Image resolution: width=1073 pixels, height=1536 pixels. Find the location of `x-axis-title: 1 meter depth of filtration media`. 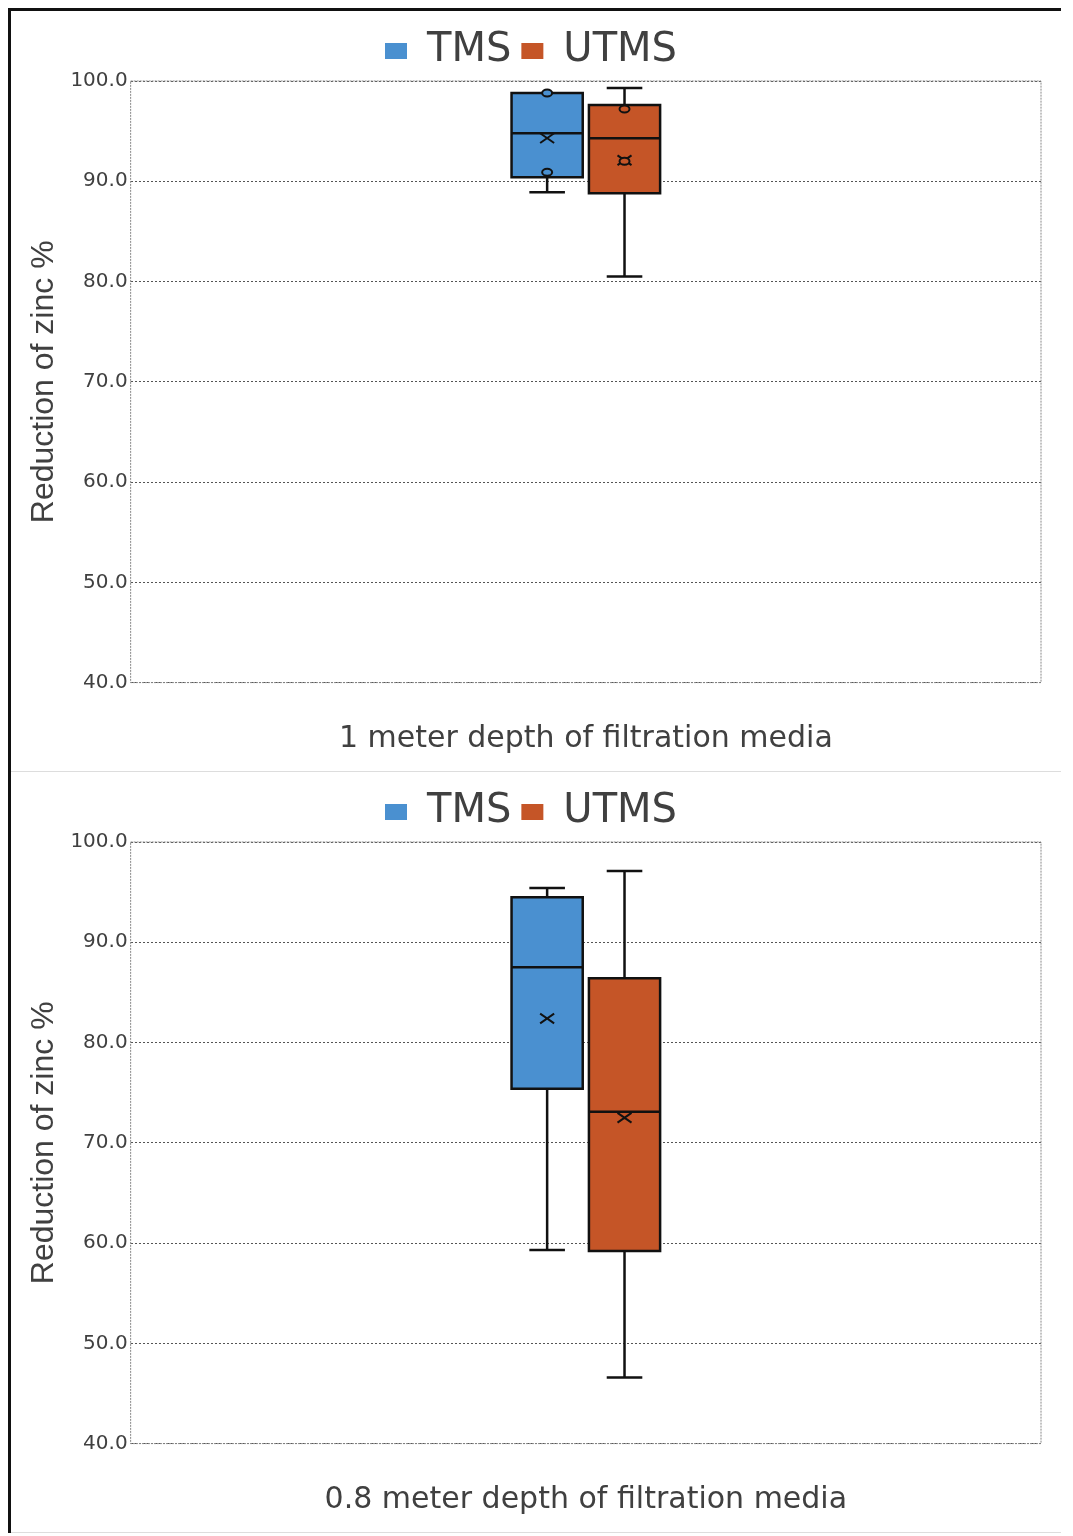

x-axis-title: 1 meter depth of filtration media is located at coordinates (585, 736).